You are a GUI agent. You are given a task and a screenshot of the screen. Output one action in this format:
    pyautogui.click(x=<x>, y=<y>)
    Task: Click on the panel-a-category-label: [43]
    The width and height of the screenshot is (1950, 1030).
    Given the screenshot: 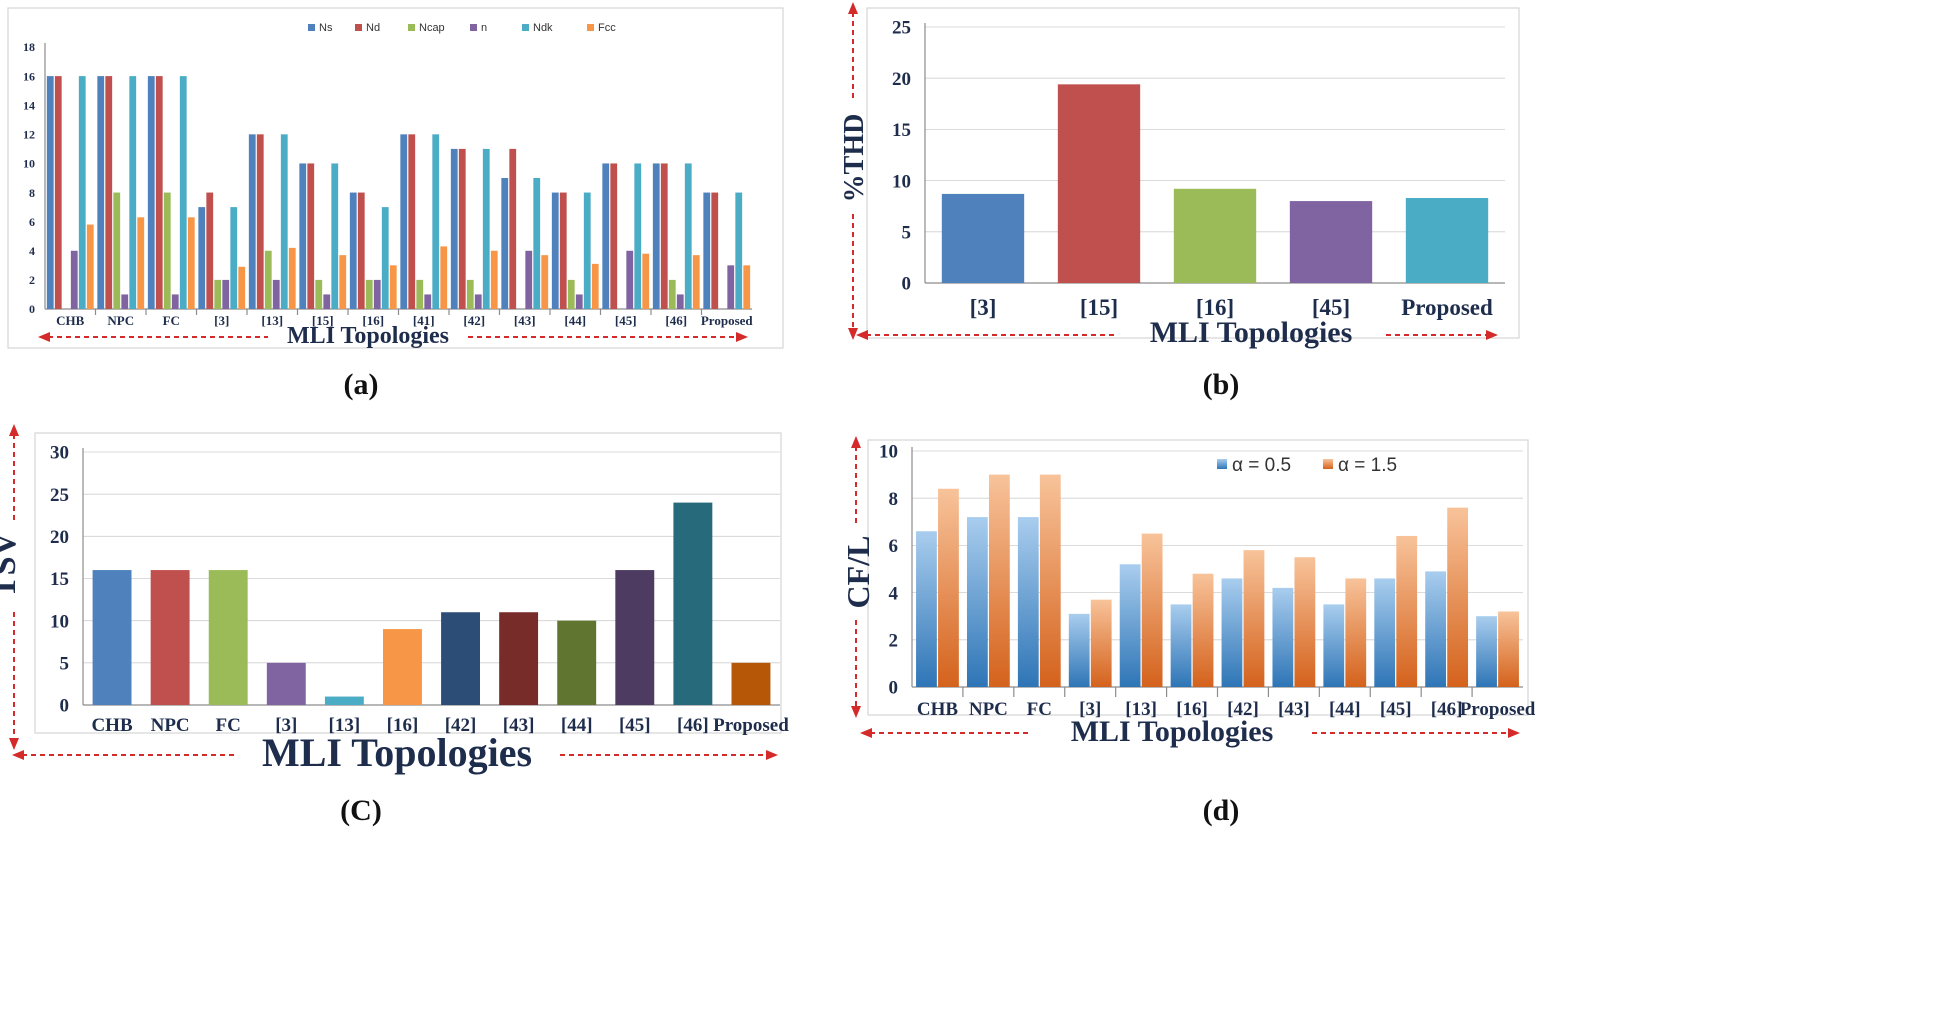 What is the action you would take?
    pyautogui.click(x=525, y=320)
    